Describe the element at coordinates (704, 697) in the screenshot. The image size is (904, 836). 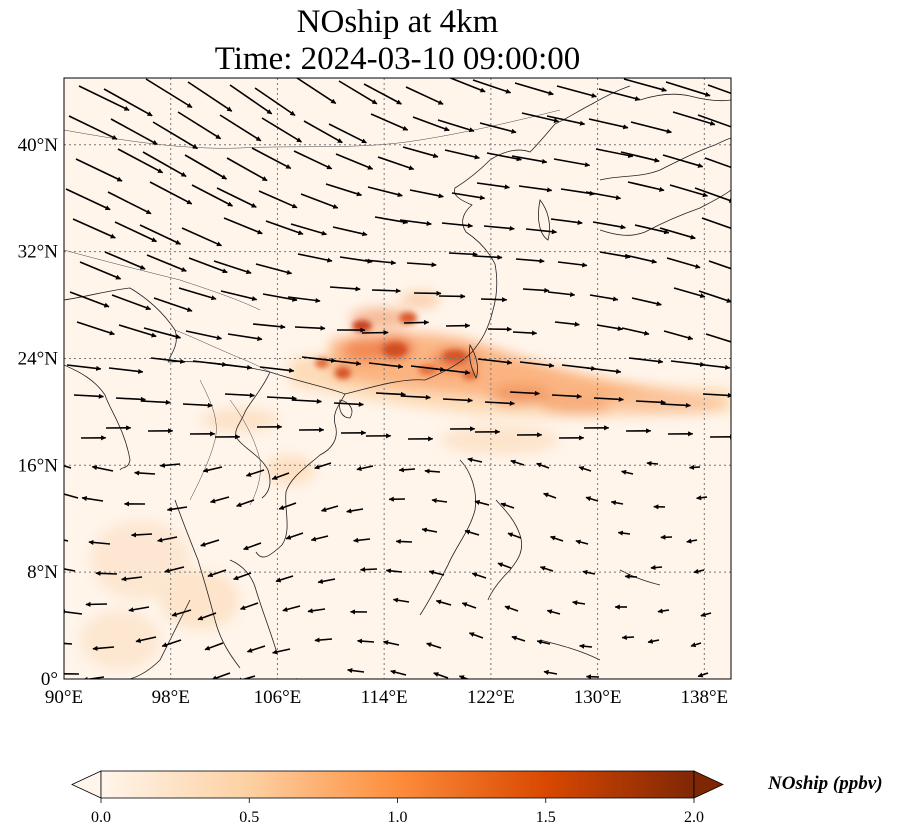
I see `lon-tick-label: 138°E` at that location.